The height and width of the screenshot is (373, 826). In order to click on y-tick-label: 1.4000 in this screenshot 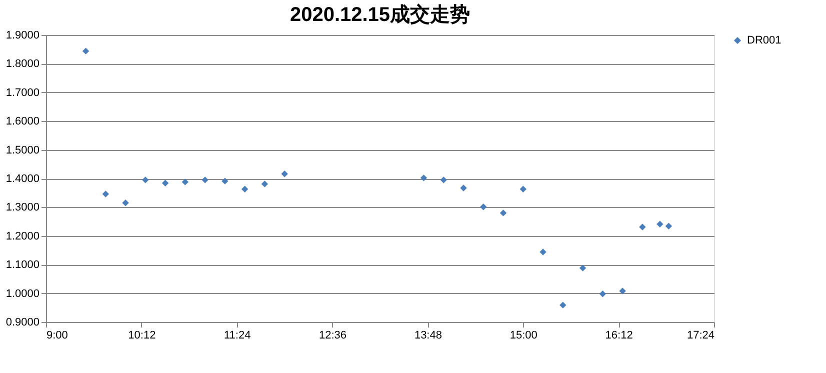, I will do `click(23, 179)`.